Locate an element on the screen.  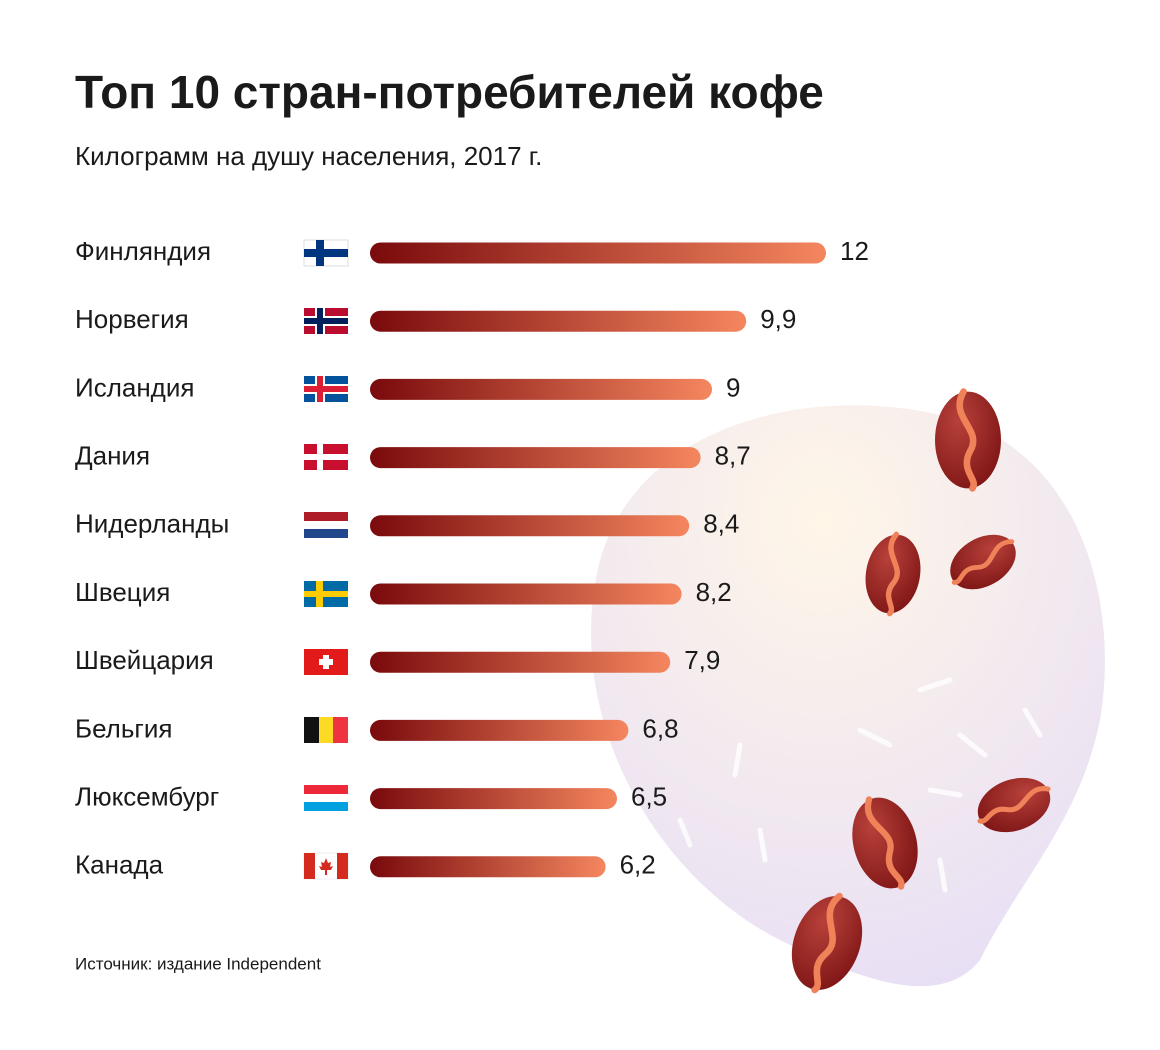
category-label: Дания is located at coordinates (112, 455).